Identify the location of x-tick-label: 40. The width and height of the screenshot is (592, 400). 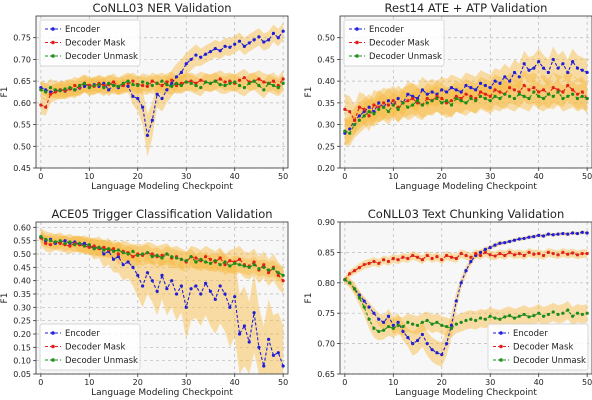
(235, 176).